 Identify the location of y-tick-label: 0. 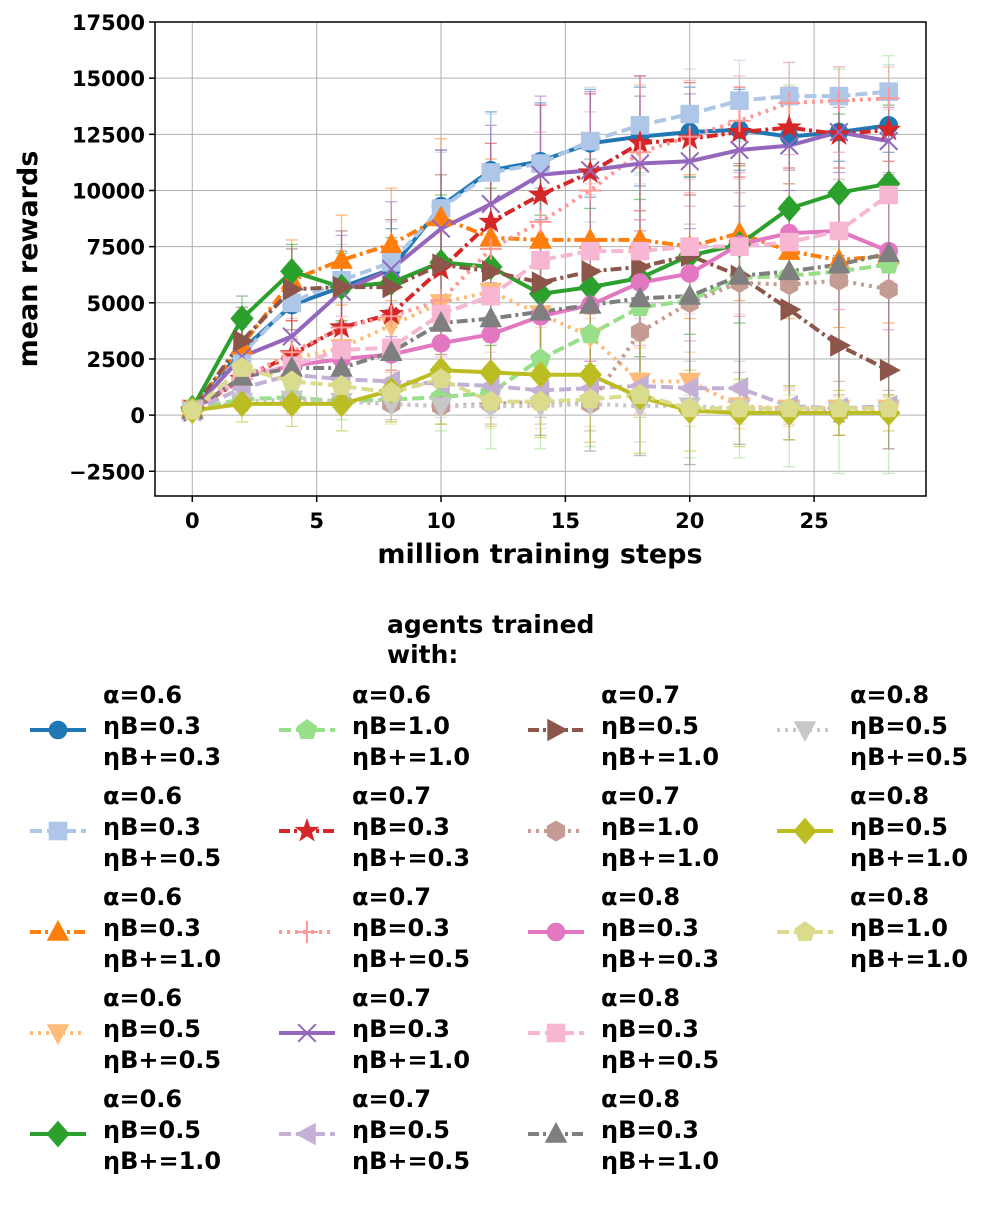
(137, 416).